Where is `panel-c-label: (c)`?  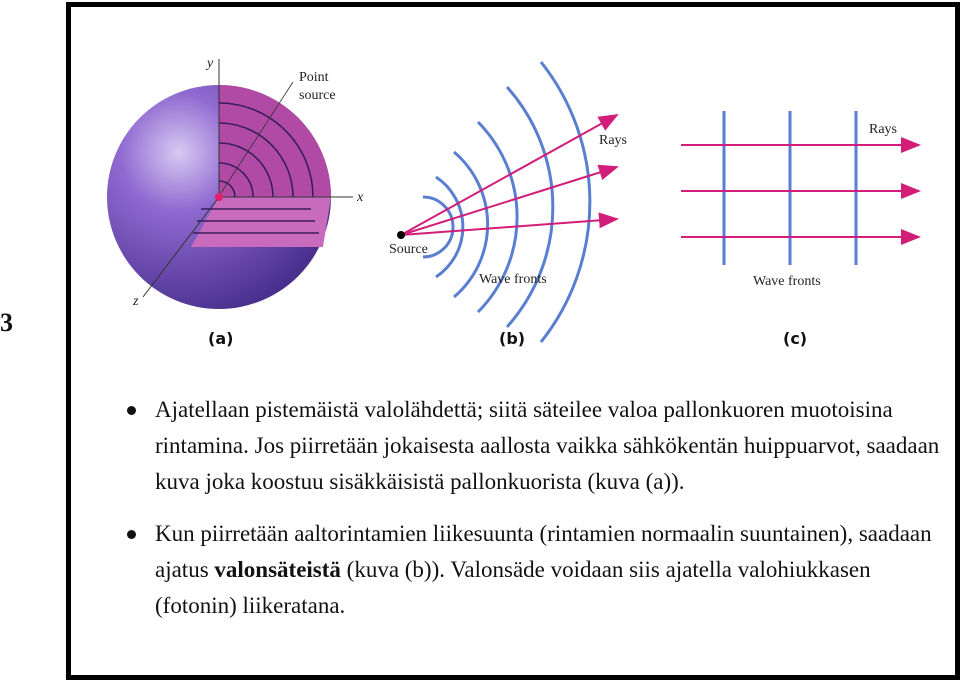 panel-c-label: (c) is located at coordinates (795, 338).